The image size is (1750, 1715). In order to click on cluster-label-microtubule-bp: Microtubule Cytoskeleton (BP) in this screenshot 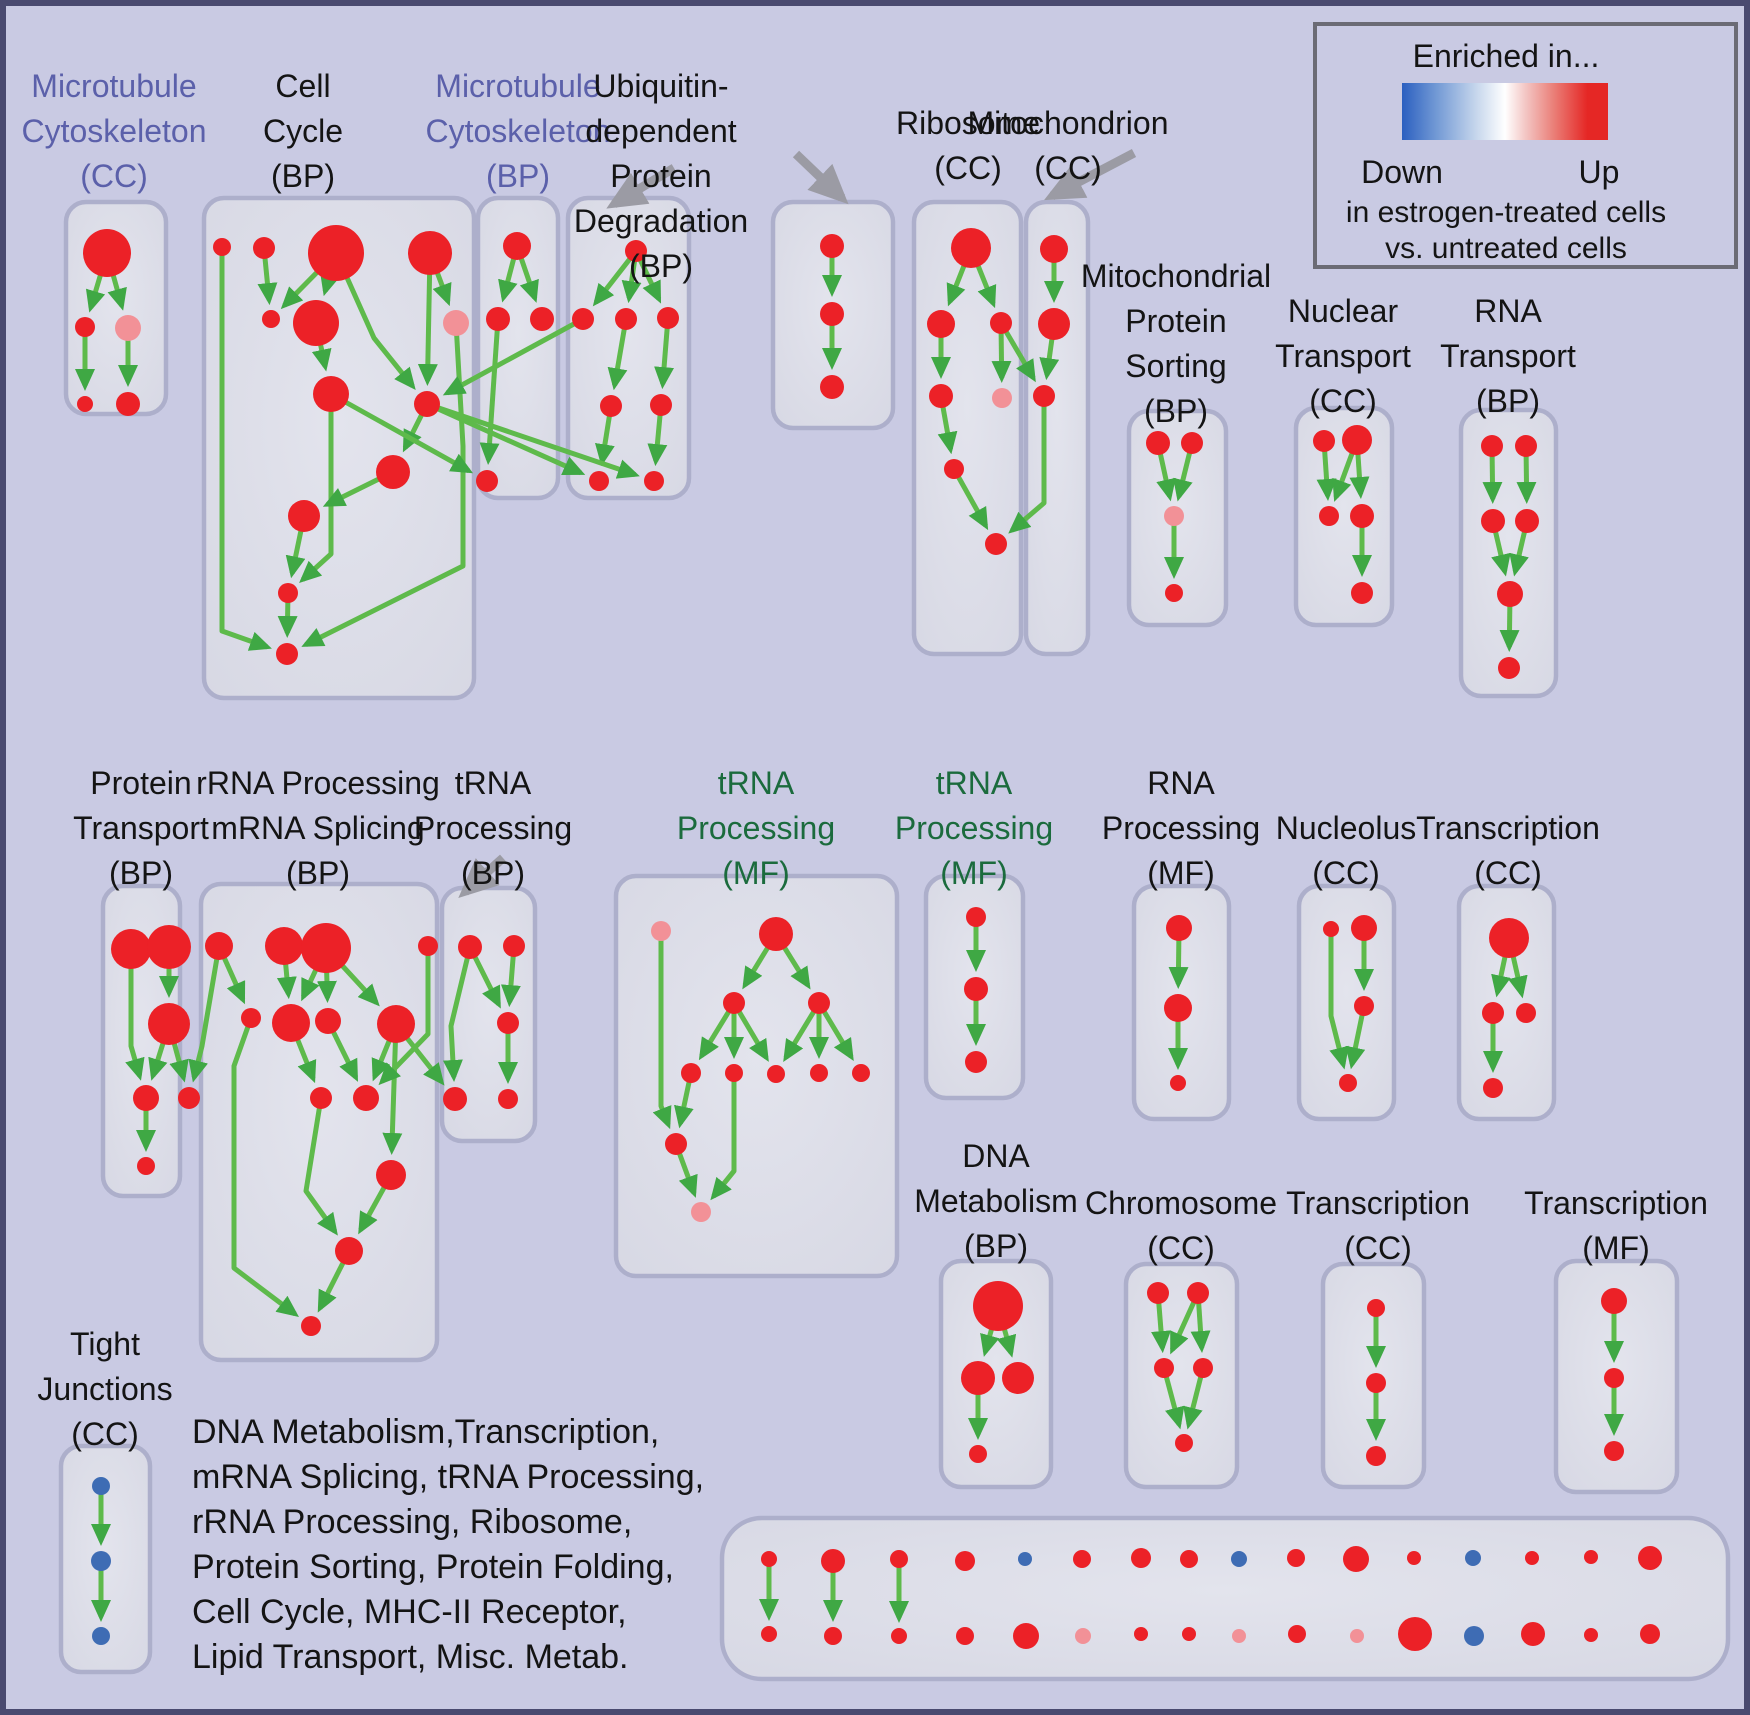, I will do `click(518, 131)`.